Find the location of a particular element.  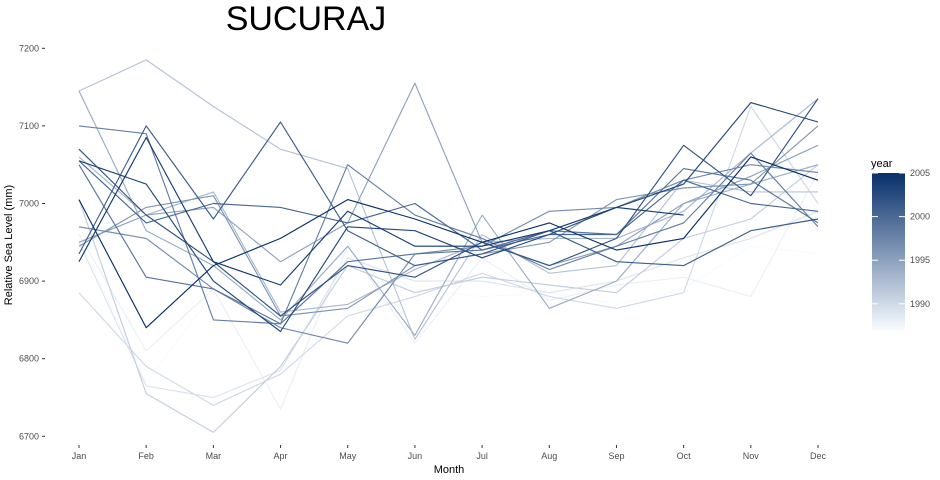

y-tick-label: 6700 is located at coordinates (29, 436).